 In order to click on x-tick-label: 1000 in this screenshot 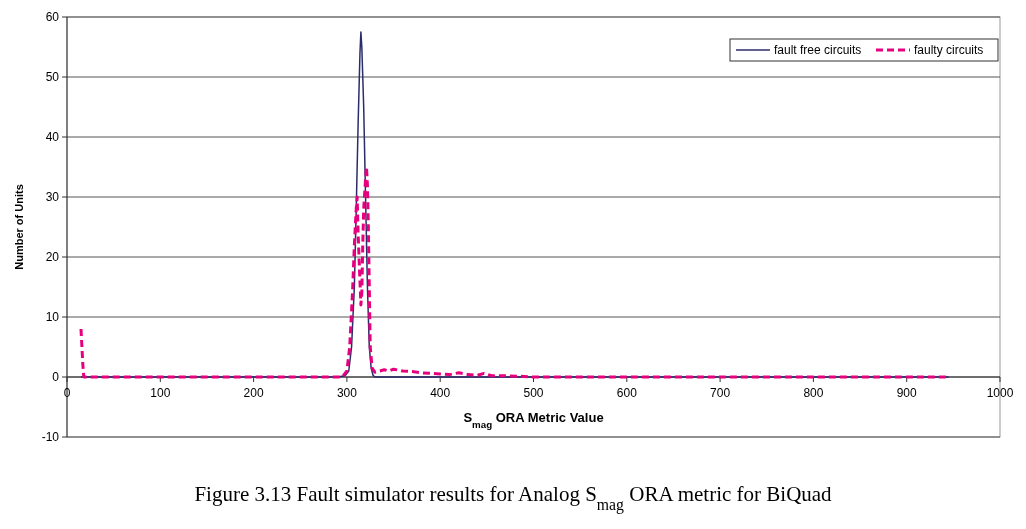, I will do `click(1000, 393)`.